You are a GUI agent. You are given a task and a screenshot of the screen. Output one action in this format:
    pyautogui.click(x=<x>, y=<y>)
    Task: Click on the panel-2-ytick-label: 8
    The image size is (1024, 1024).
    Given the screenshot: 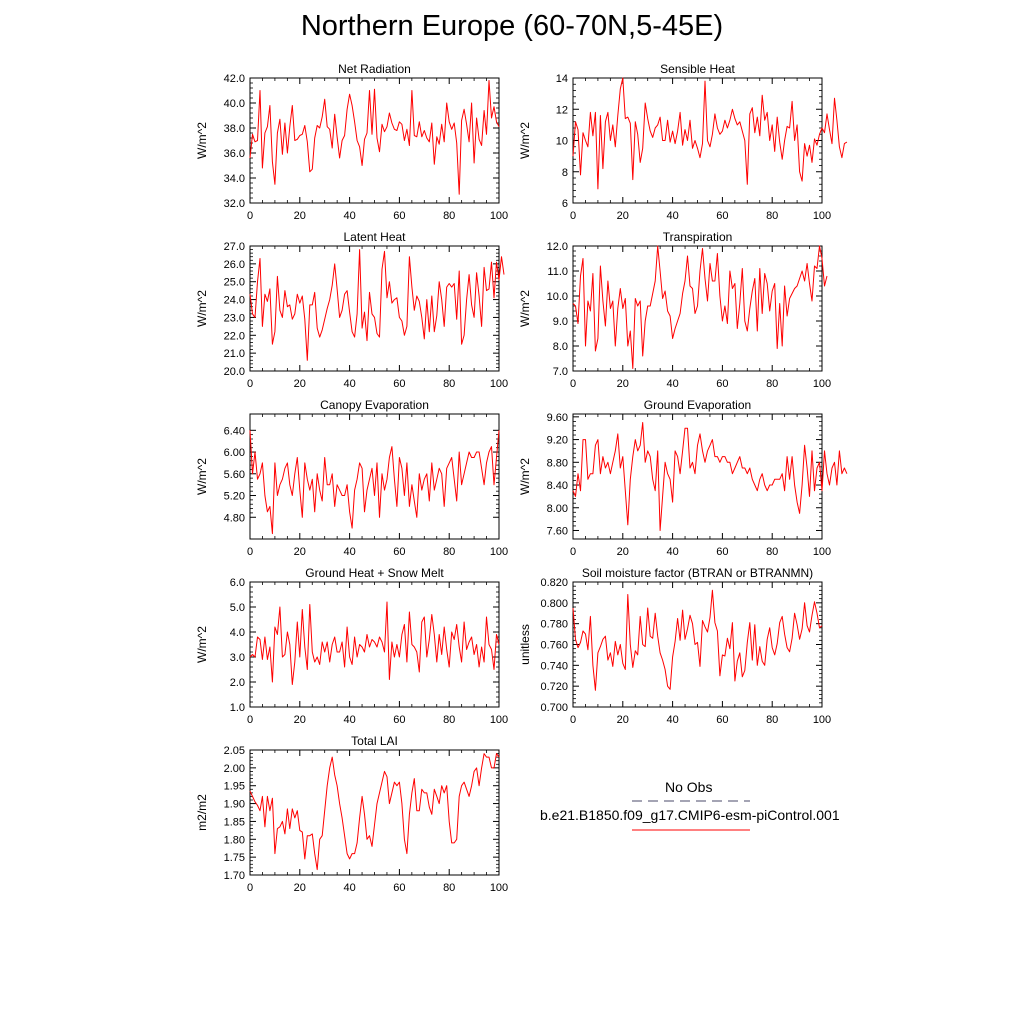 What is the action you would take?
    pyautogui.click(x=565, y=173)
    